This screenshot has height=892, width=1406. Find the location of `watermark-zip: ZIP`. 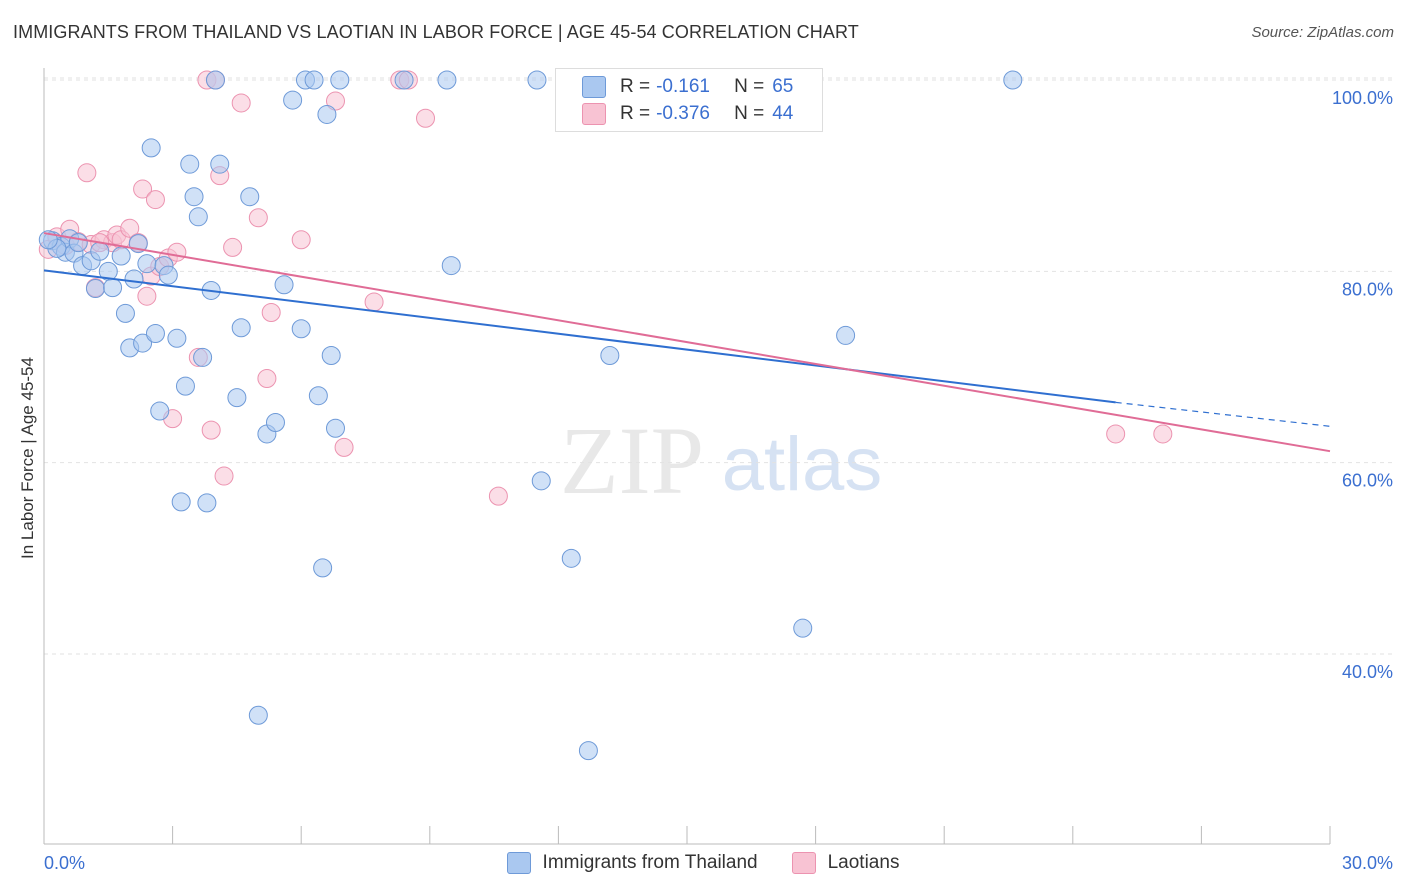

watermark-zip: ZIP is located at coordinates (632, 460).